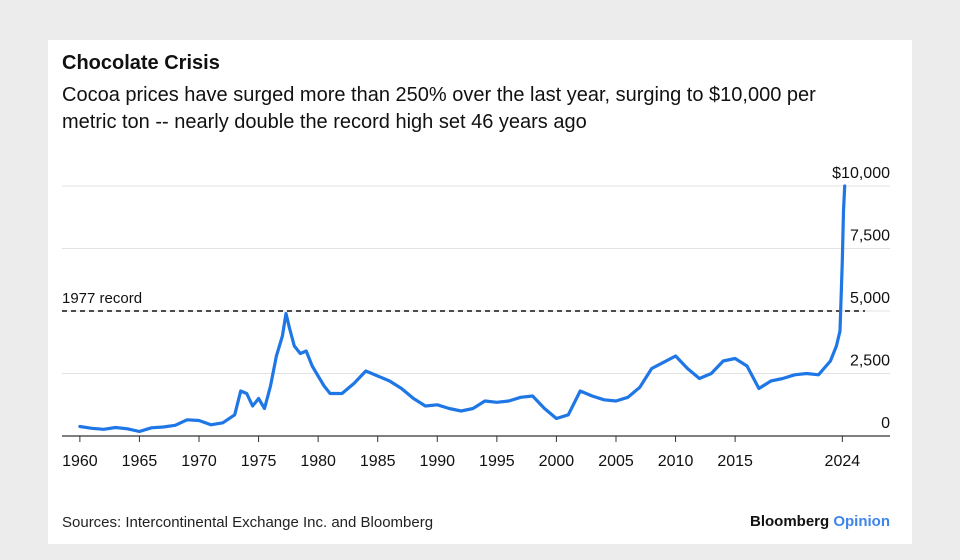 The width and height of the screenshot is (960, 560). I want to click on x-tick-label: 1960, so click(80, 461).